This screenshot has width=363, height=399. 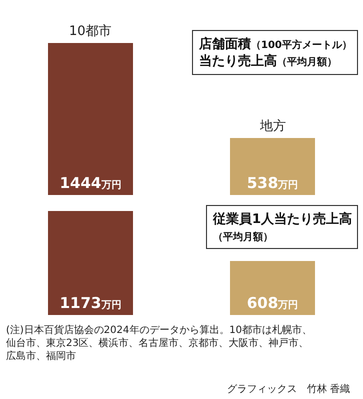 What do you see at coordinates (91, 183) in the screenshot?
I see `data-label: 1444万円` at bounding box center [91, 183].